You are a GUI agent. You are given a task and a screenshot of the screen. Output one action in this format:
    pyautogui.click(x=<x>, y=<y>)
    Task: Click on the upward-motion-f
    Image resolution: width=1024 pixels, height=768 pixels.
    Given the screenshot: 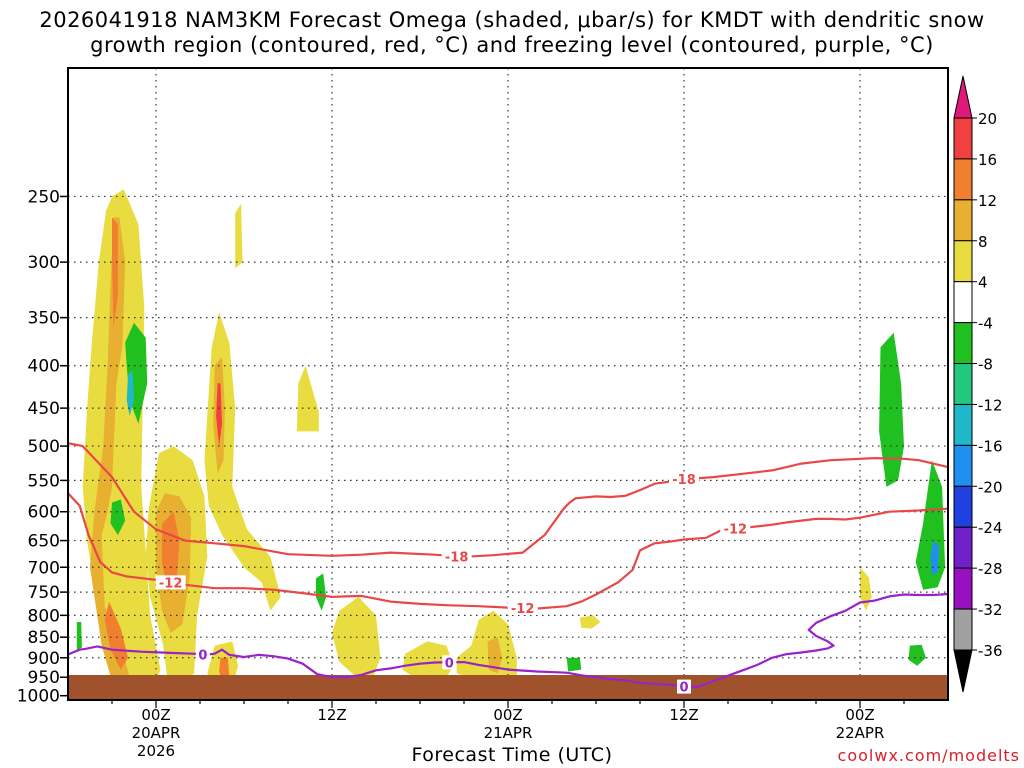 What is the action you would take?
    pyautogui.click(x=307, y=398)
    